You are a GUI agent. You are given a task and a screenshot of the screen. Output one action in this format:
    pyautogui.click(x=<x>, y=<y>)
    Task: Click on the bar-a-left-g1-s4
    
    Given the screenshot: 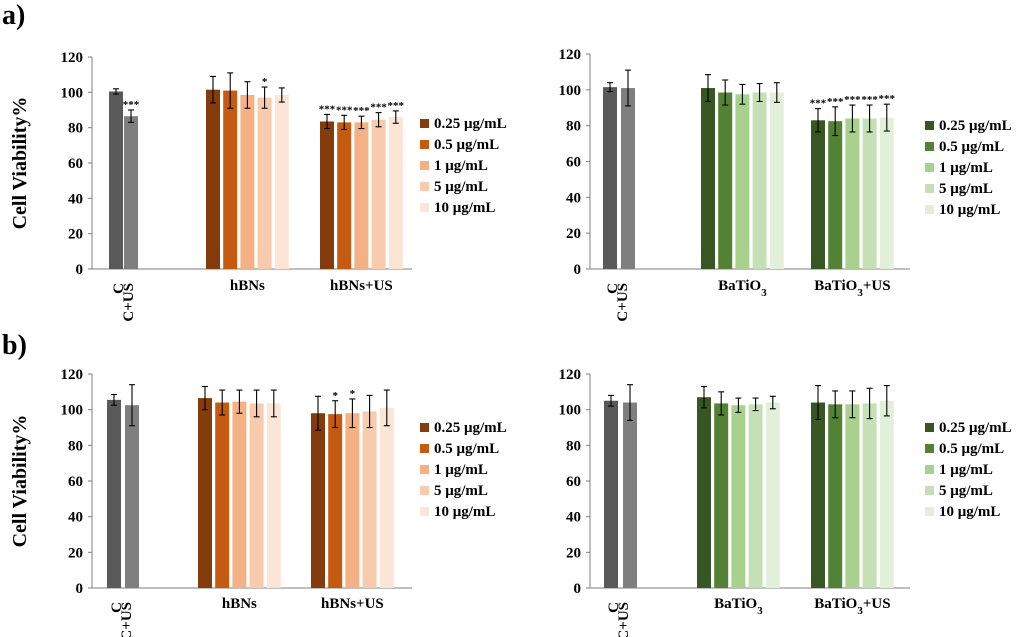 What is the action you would take?
    pyautogui.click(x=395, y=193)
    